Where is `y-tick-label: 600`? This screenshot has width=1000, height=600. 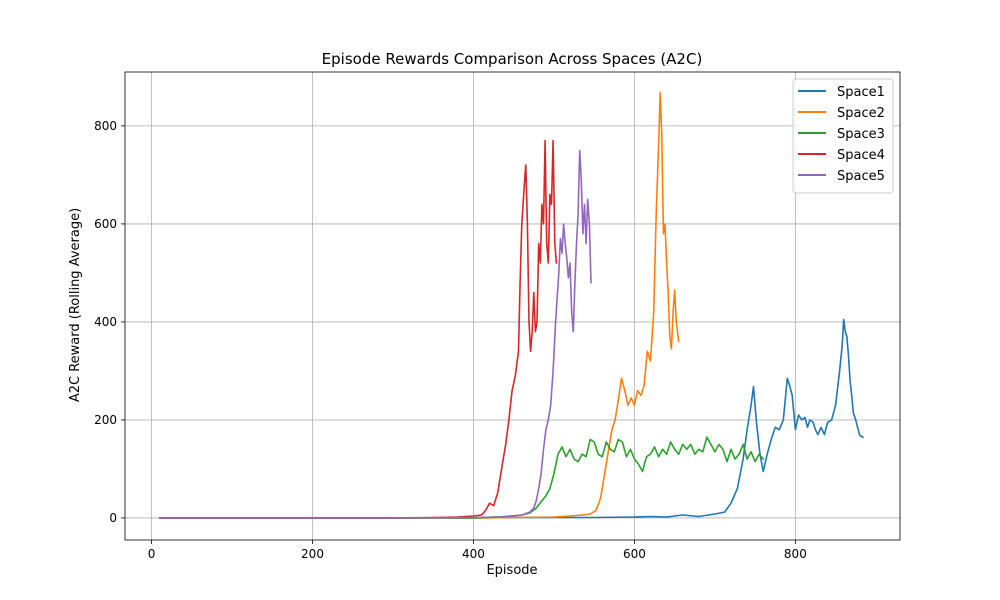 y-tick-label: 600 is located at coordinates (105, 224).